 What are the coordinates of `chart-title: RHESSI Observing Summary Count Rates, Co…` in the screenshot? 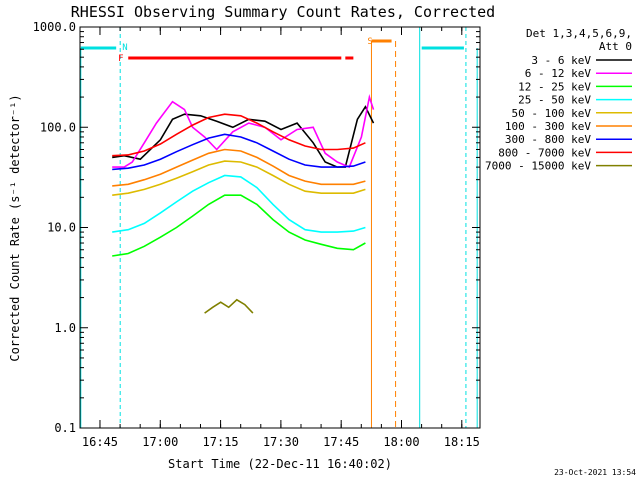 It's located at (283, 12).